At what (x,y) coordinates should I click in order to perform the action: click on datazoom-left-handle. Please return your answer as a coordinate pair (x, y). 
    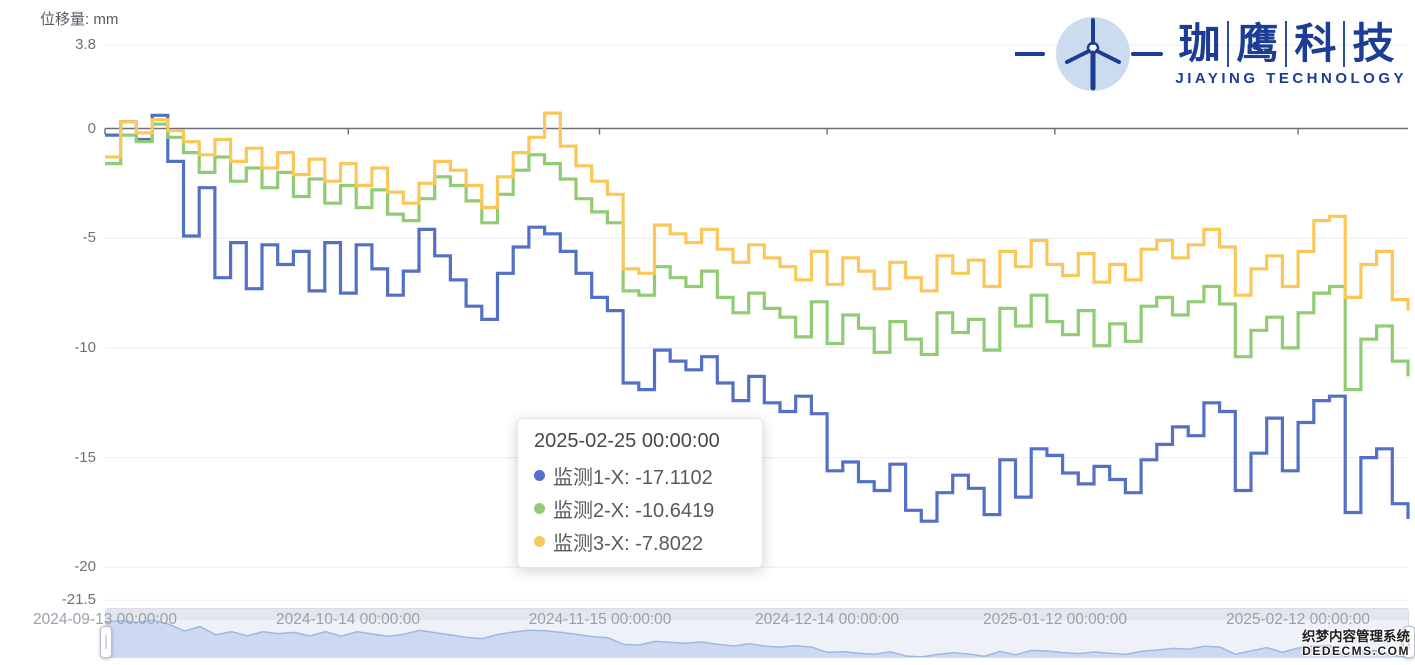
    Looking at the image, I should click on (106, 642).